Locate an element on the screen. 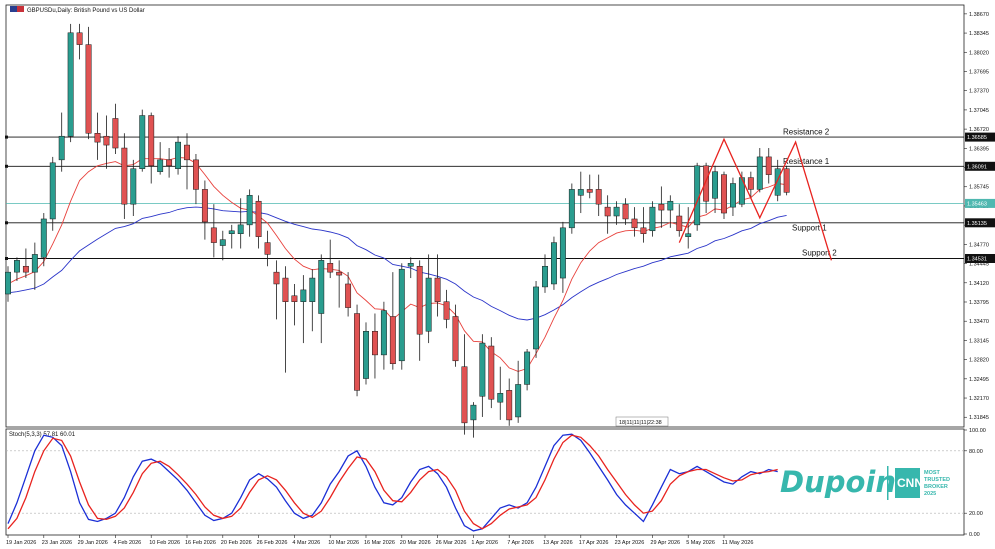  level-anchor-point is located at coordinates (6, 166).